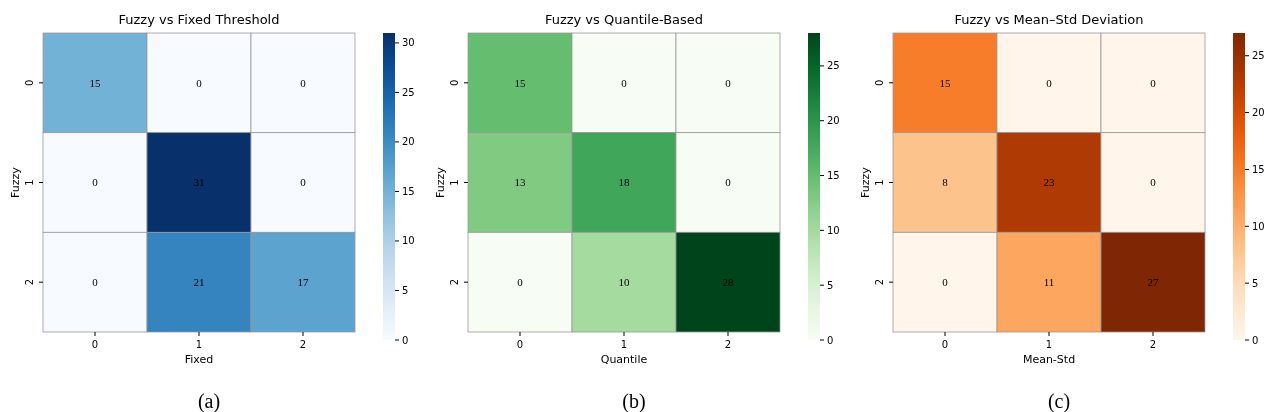  Describe the element at coordinates (624, 359) in the screenshot. I see `x-axis-title: Quantile` at that location.